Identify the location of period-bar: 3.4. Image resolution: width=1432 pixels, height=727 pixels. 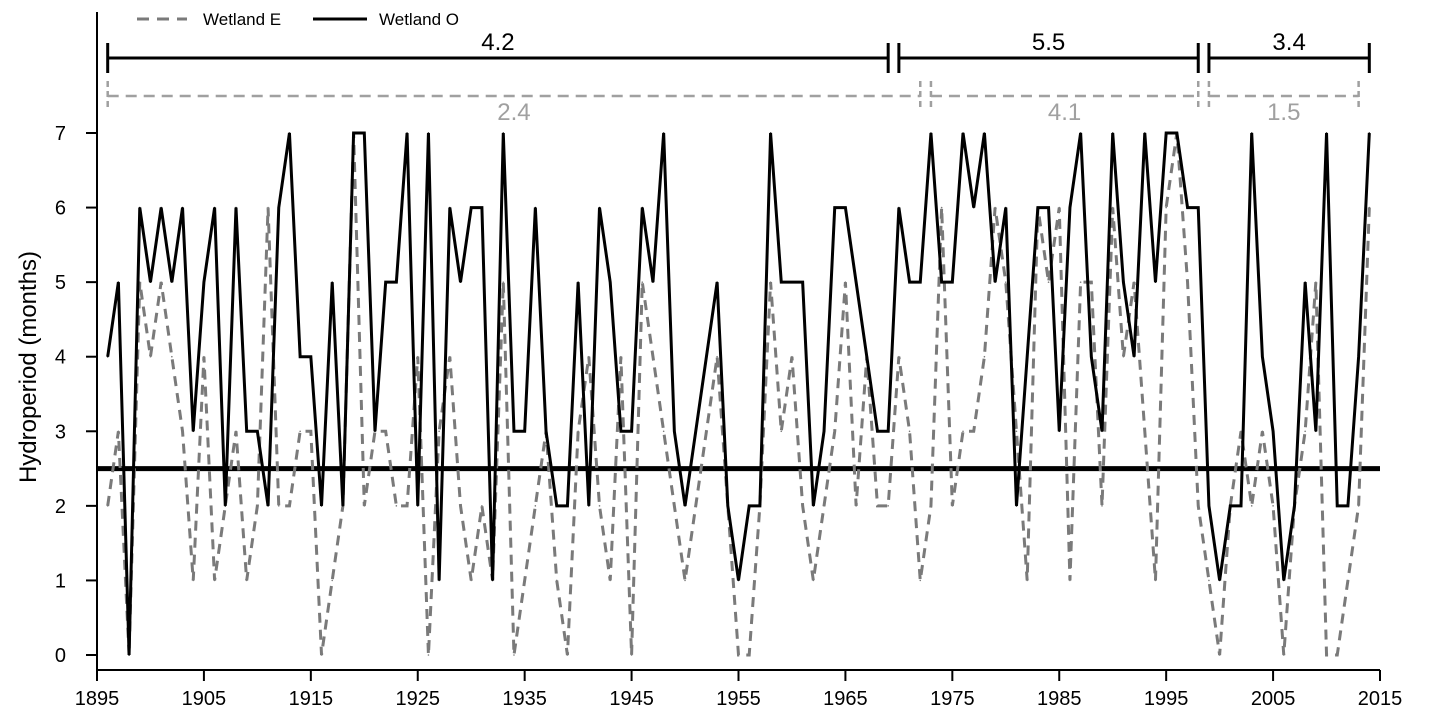
(1289, 51).